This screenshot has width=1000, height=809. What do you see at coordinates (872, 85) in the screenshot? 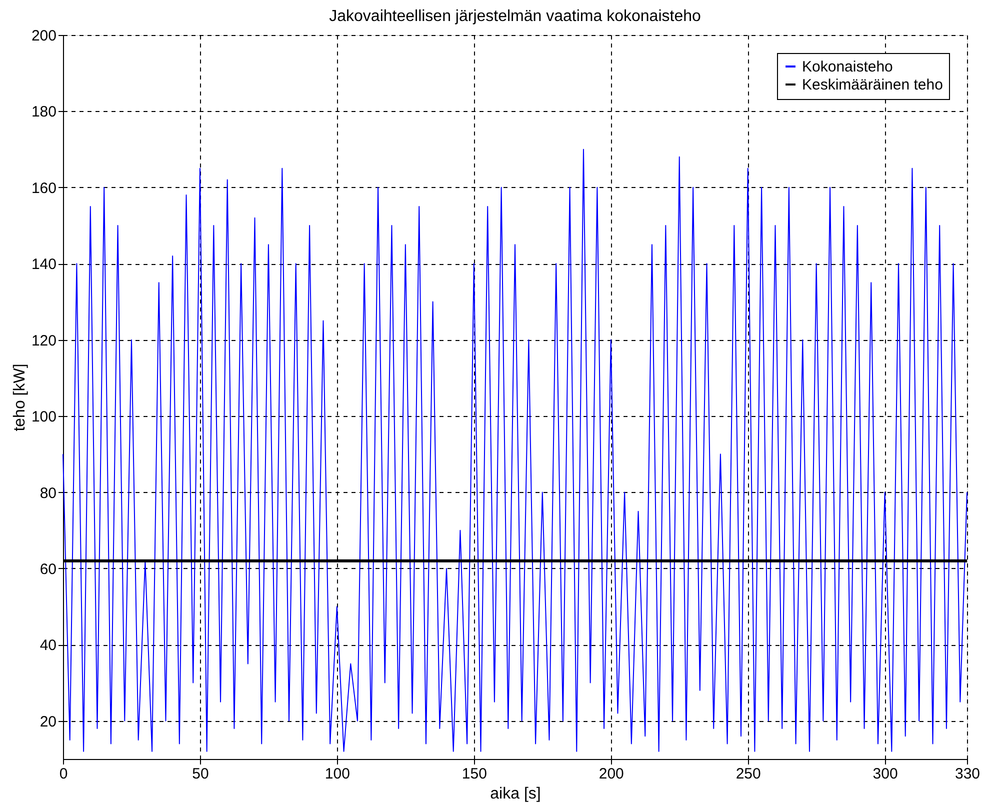
I see `legend-label: Keskimääräinen teho` at bounding box center [872, 85].